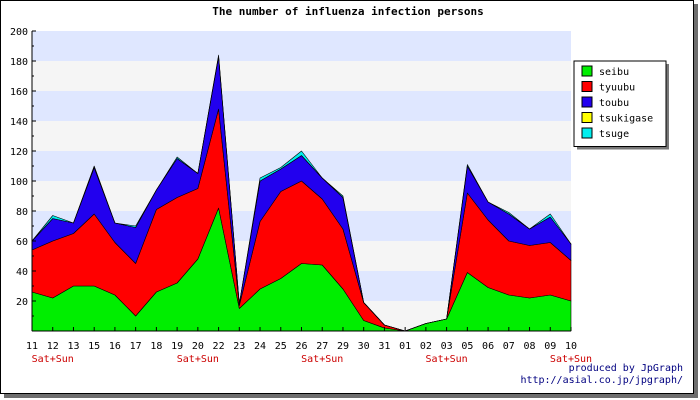 The image size is (700, 400). Describe the element at coordinates (509, 346) in the screenshot. I see `x-tick-label: 07` at that location.